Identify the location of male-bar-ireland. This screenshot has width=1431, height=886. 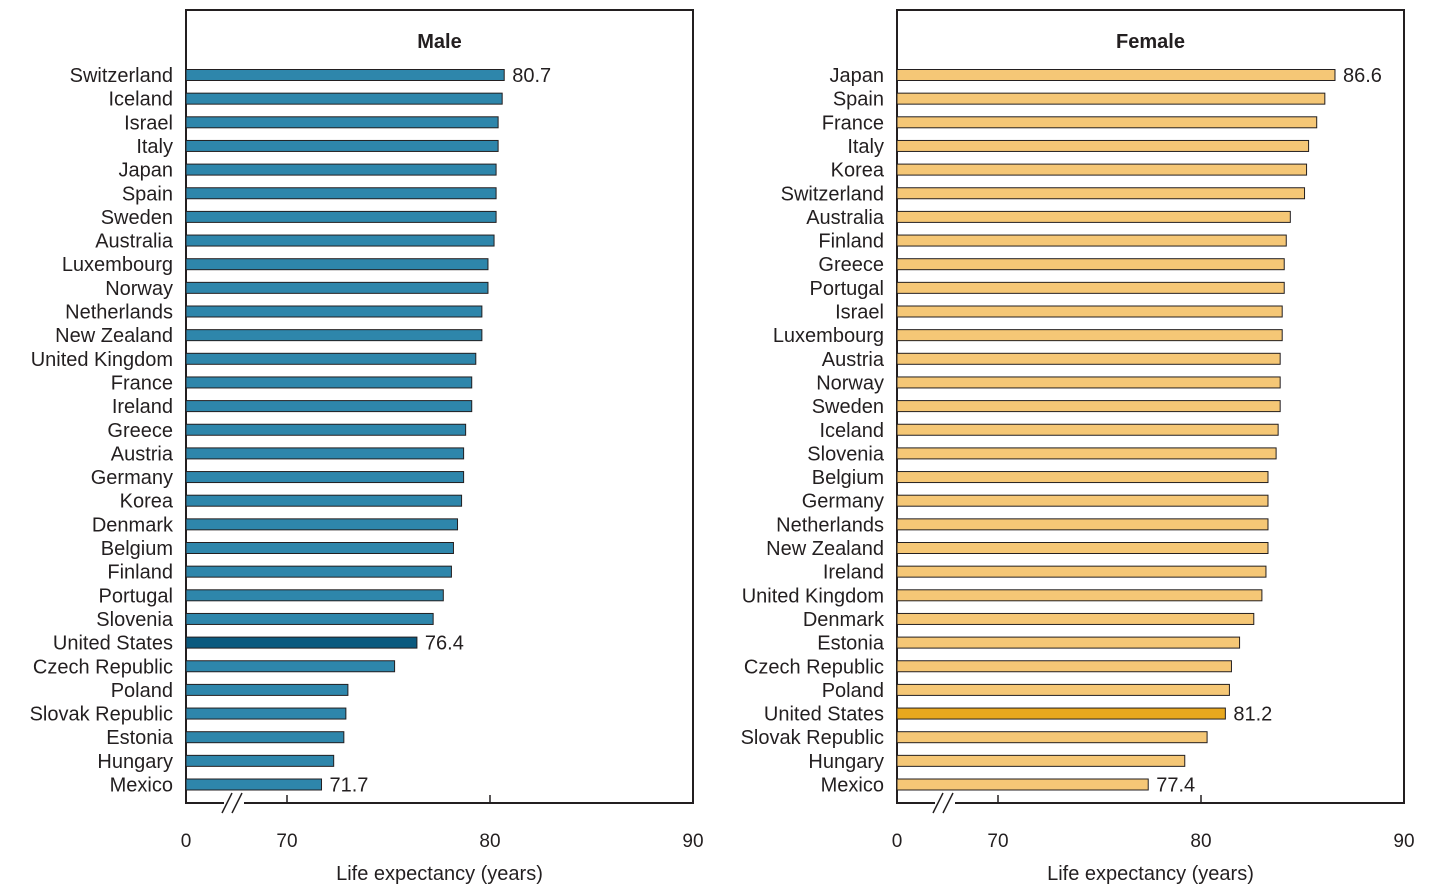
(329, 406).